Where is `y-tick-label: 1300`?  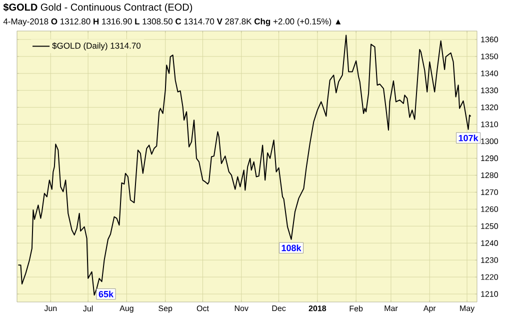
y-tick-label: 1300 is located at coordinates (489, 141).